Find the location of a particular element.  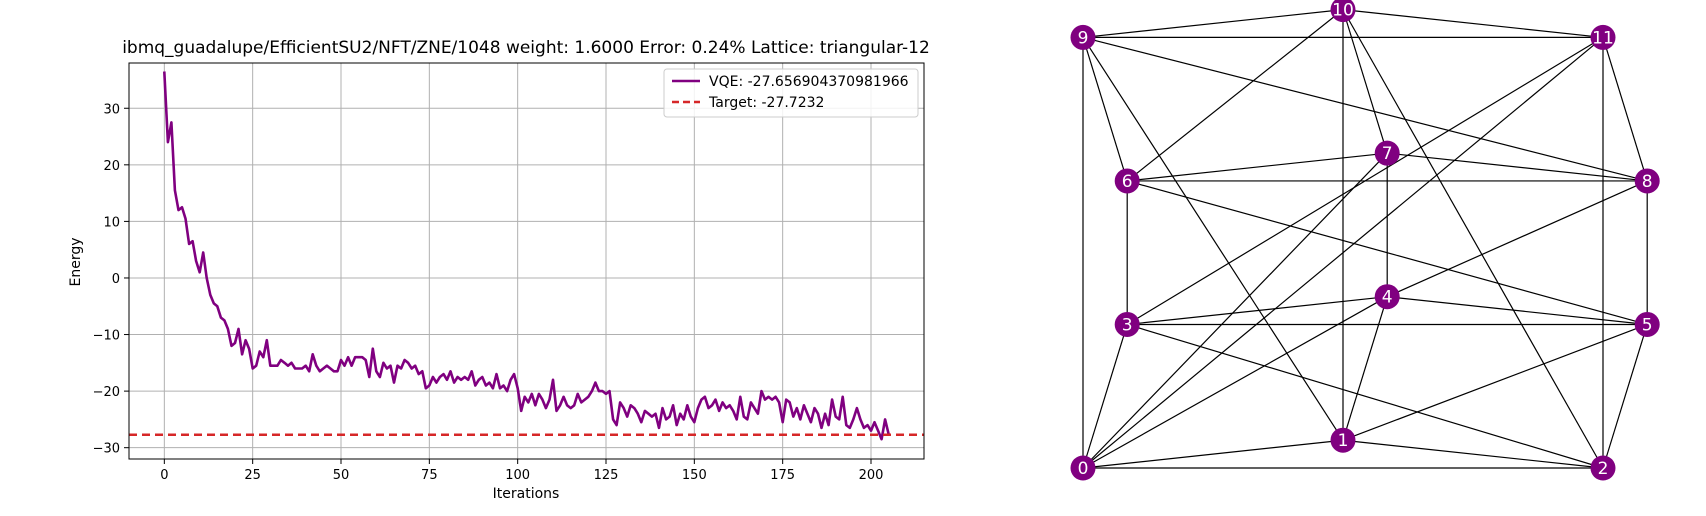

graph-node-11: 11 is located at coordinates (1603, 37).